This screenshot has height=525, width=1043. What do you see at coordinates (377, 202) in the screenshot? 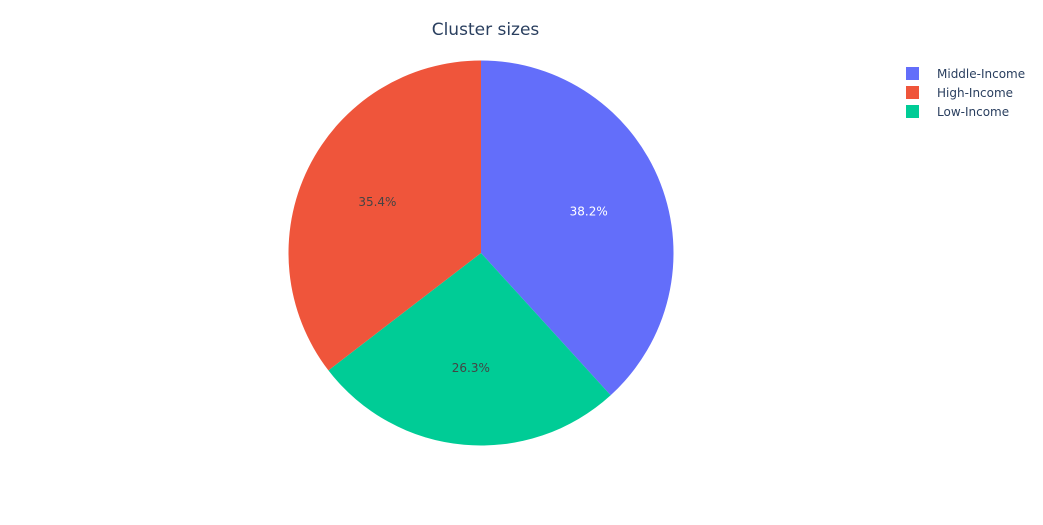
I see `slice-label-high-income: 35.4%` at bounding box center [377, 202].